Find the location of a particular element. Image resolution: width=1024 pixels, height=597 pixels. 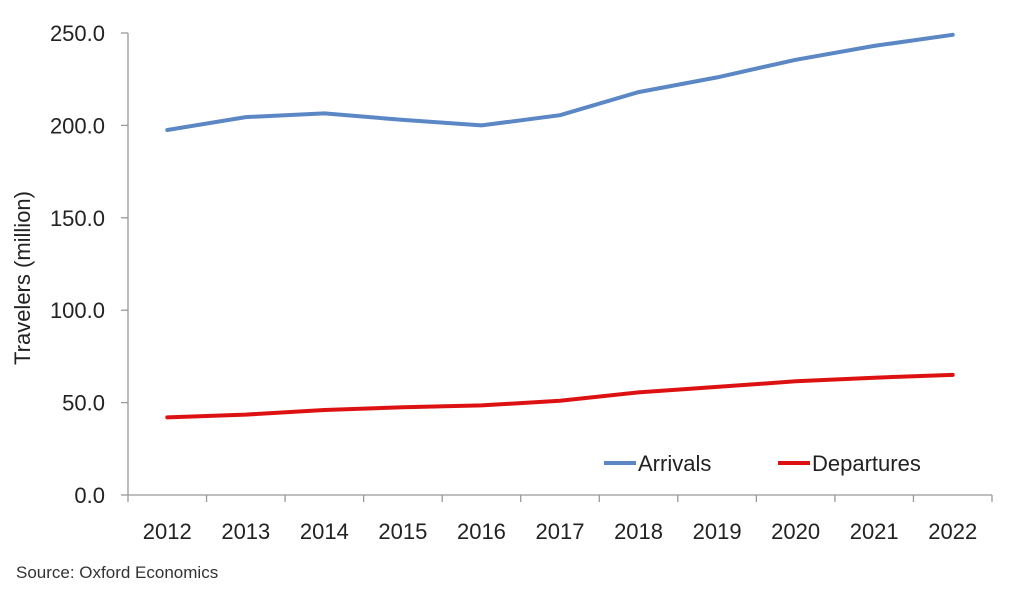

series-line-arrivals is located at coordinates (560, 82).